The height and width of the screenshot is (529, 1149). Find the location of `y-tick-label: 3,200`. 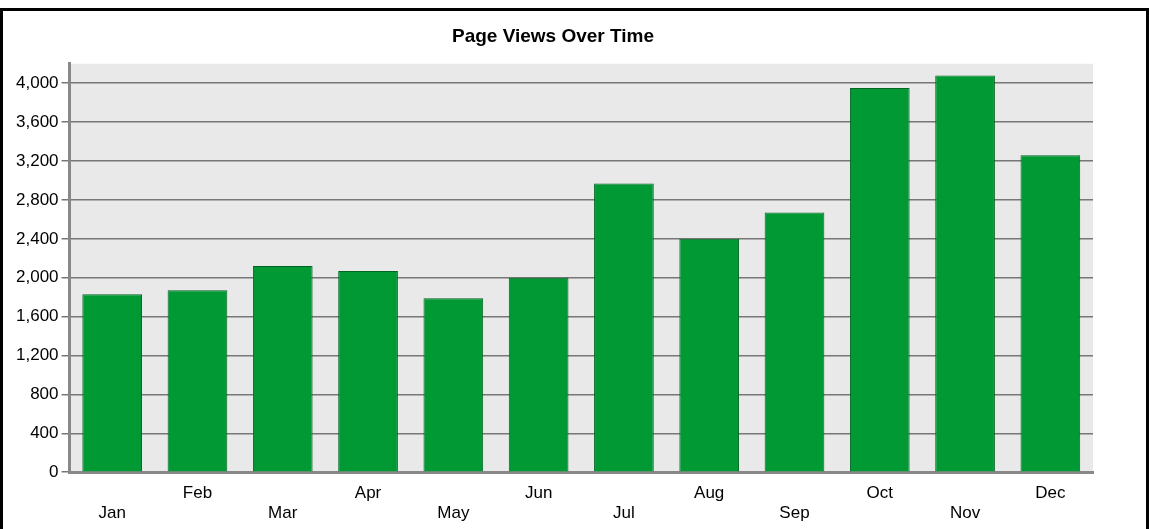

y-tick-label: 3,200 is located at coordinates (37, 160).